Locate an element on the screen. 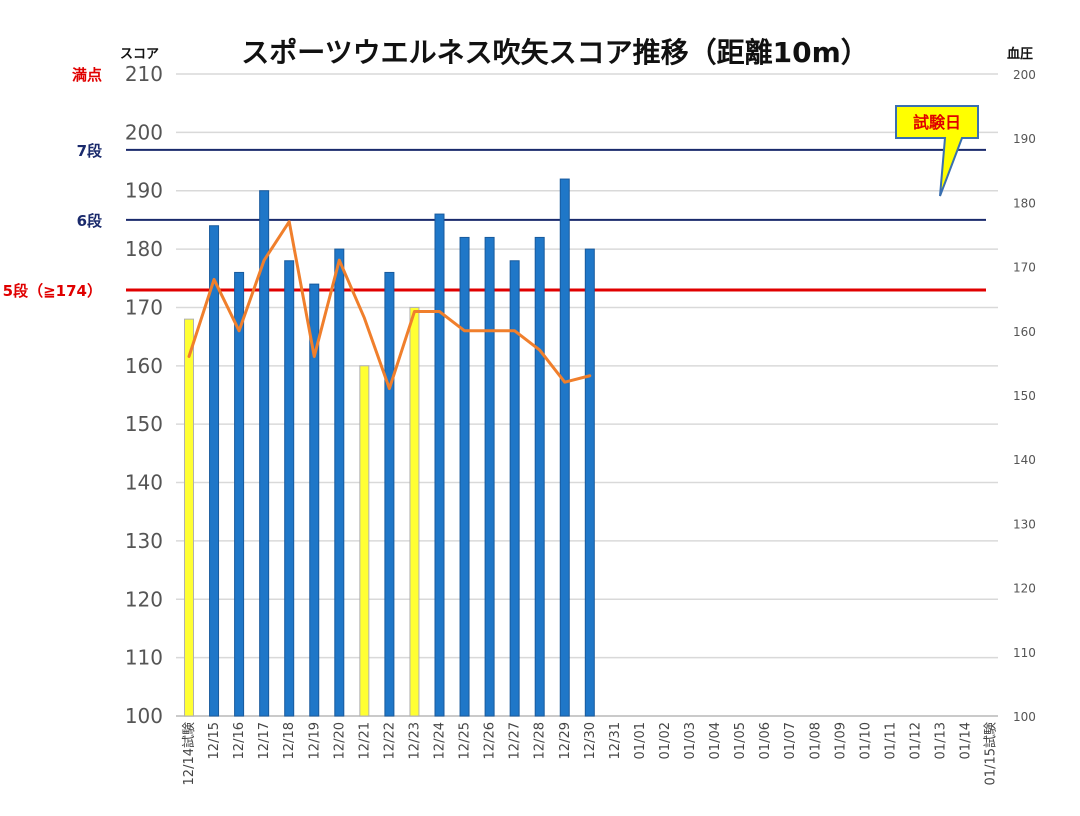 This screenshot has height=816, width=1080. y-tick-label-left: 180 is located at coordinates (144, 249).